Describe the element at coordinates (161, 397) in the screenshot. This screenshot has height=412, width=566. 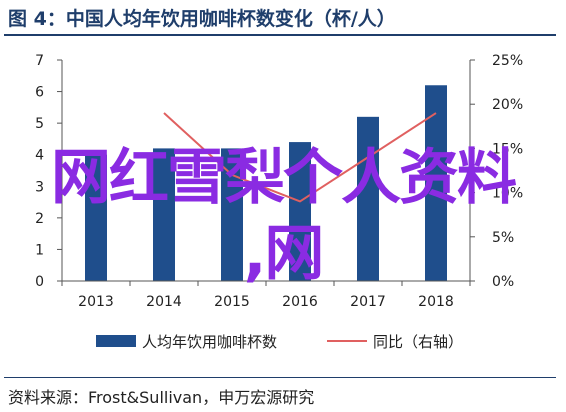
I see `source-note: 资料来源：Frost&Sullivan，申万宏源研究` at that location.